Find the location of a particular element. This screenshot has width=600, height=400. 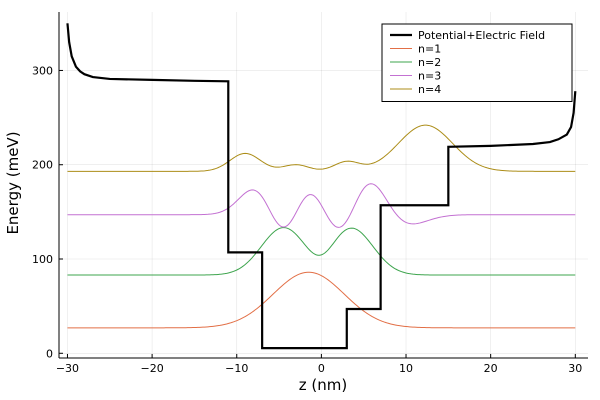

x-tick-label: 0 is located at coordinates (321, 368).